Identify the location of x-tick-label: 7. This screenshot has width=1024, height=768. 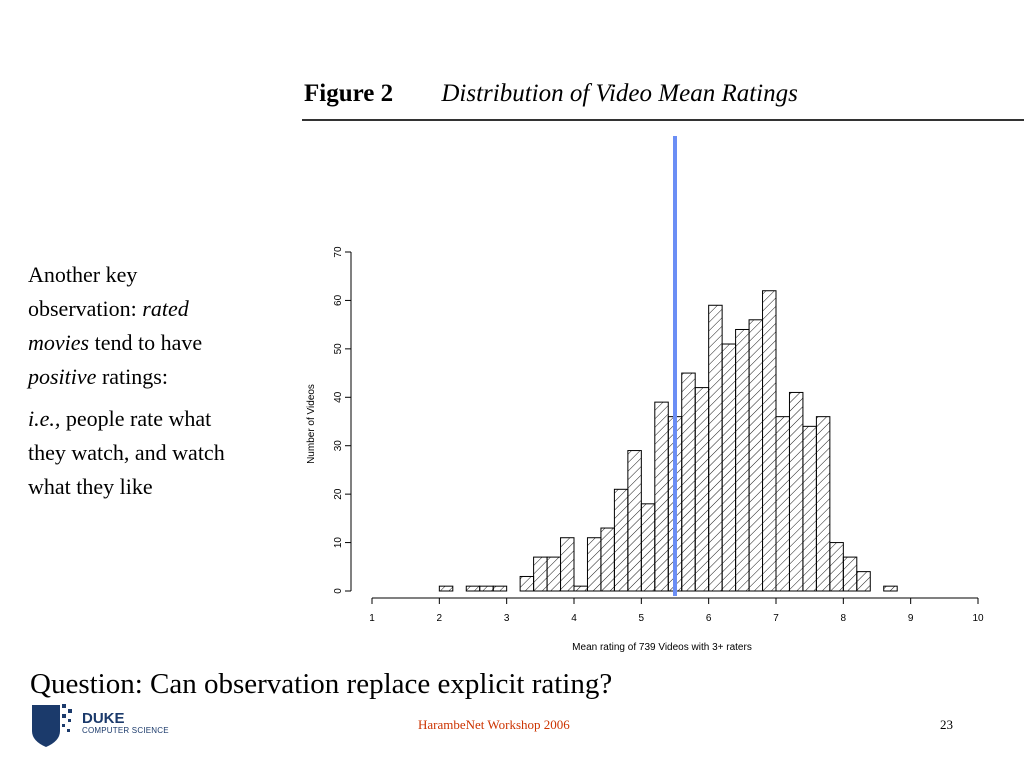
(776, 618).